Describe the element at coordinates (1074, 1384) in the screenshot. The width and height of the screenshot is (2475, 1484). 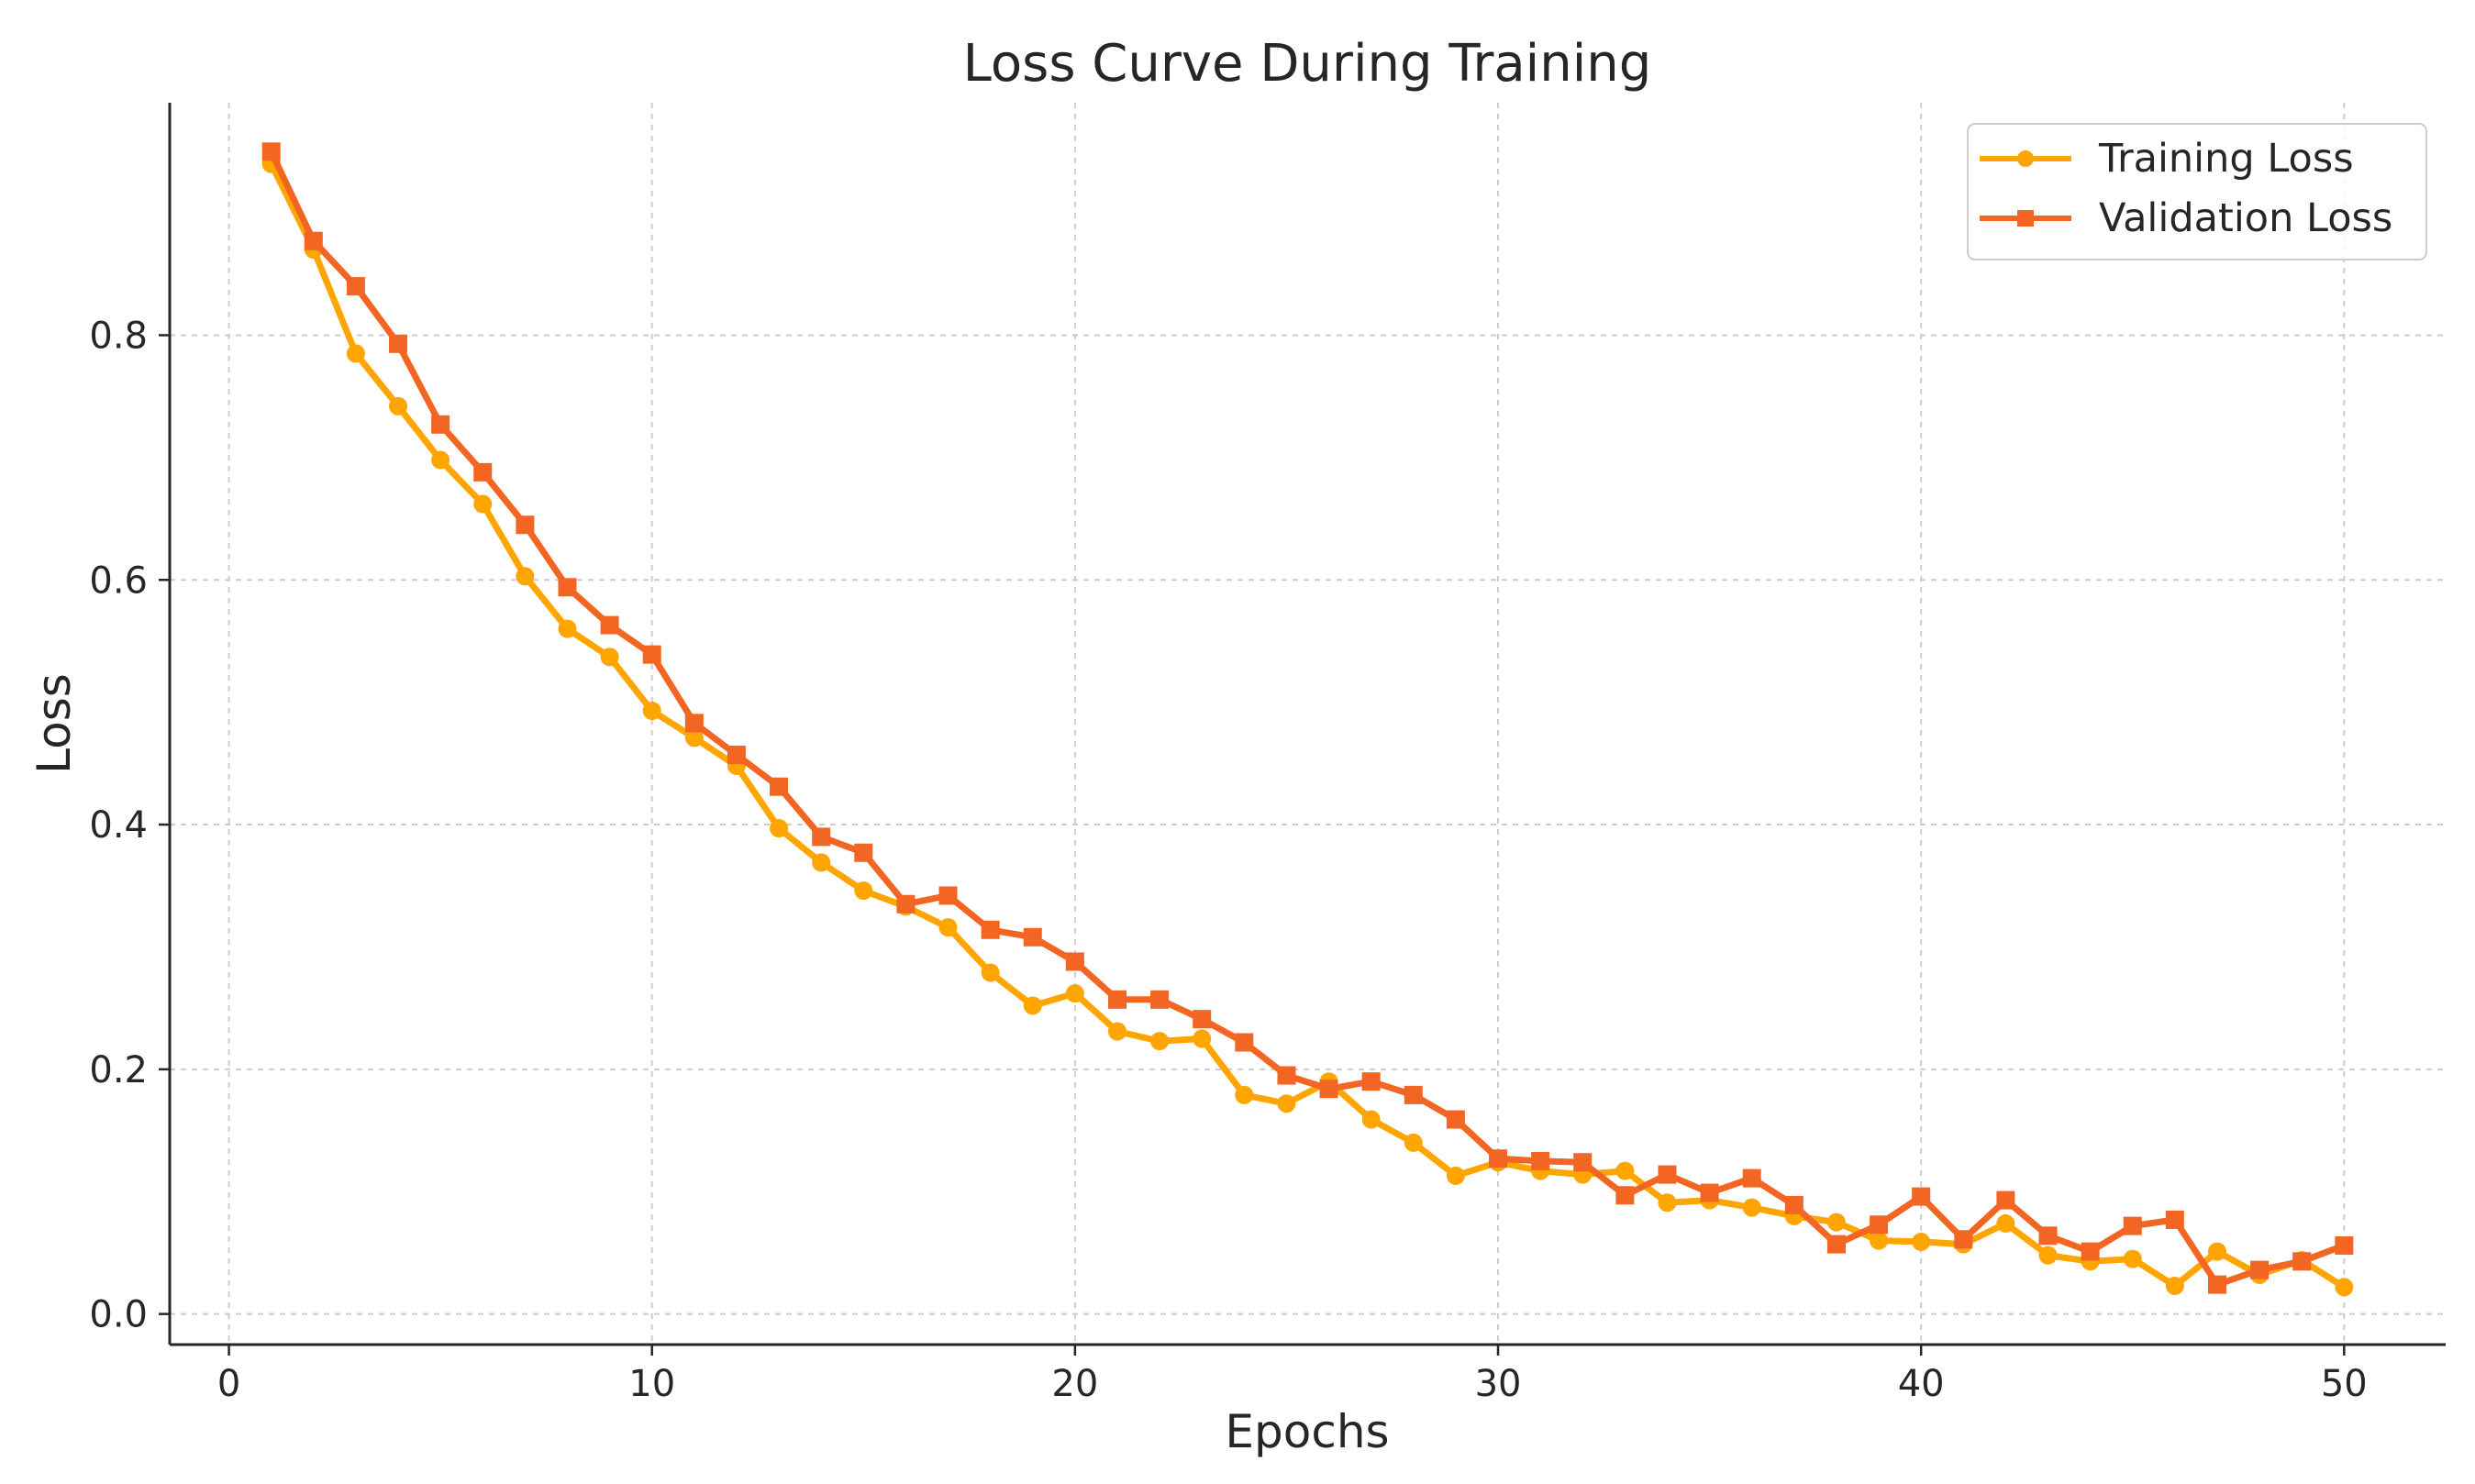
I see `x-tick-label: 20` at that location.